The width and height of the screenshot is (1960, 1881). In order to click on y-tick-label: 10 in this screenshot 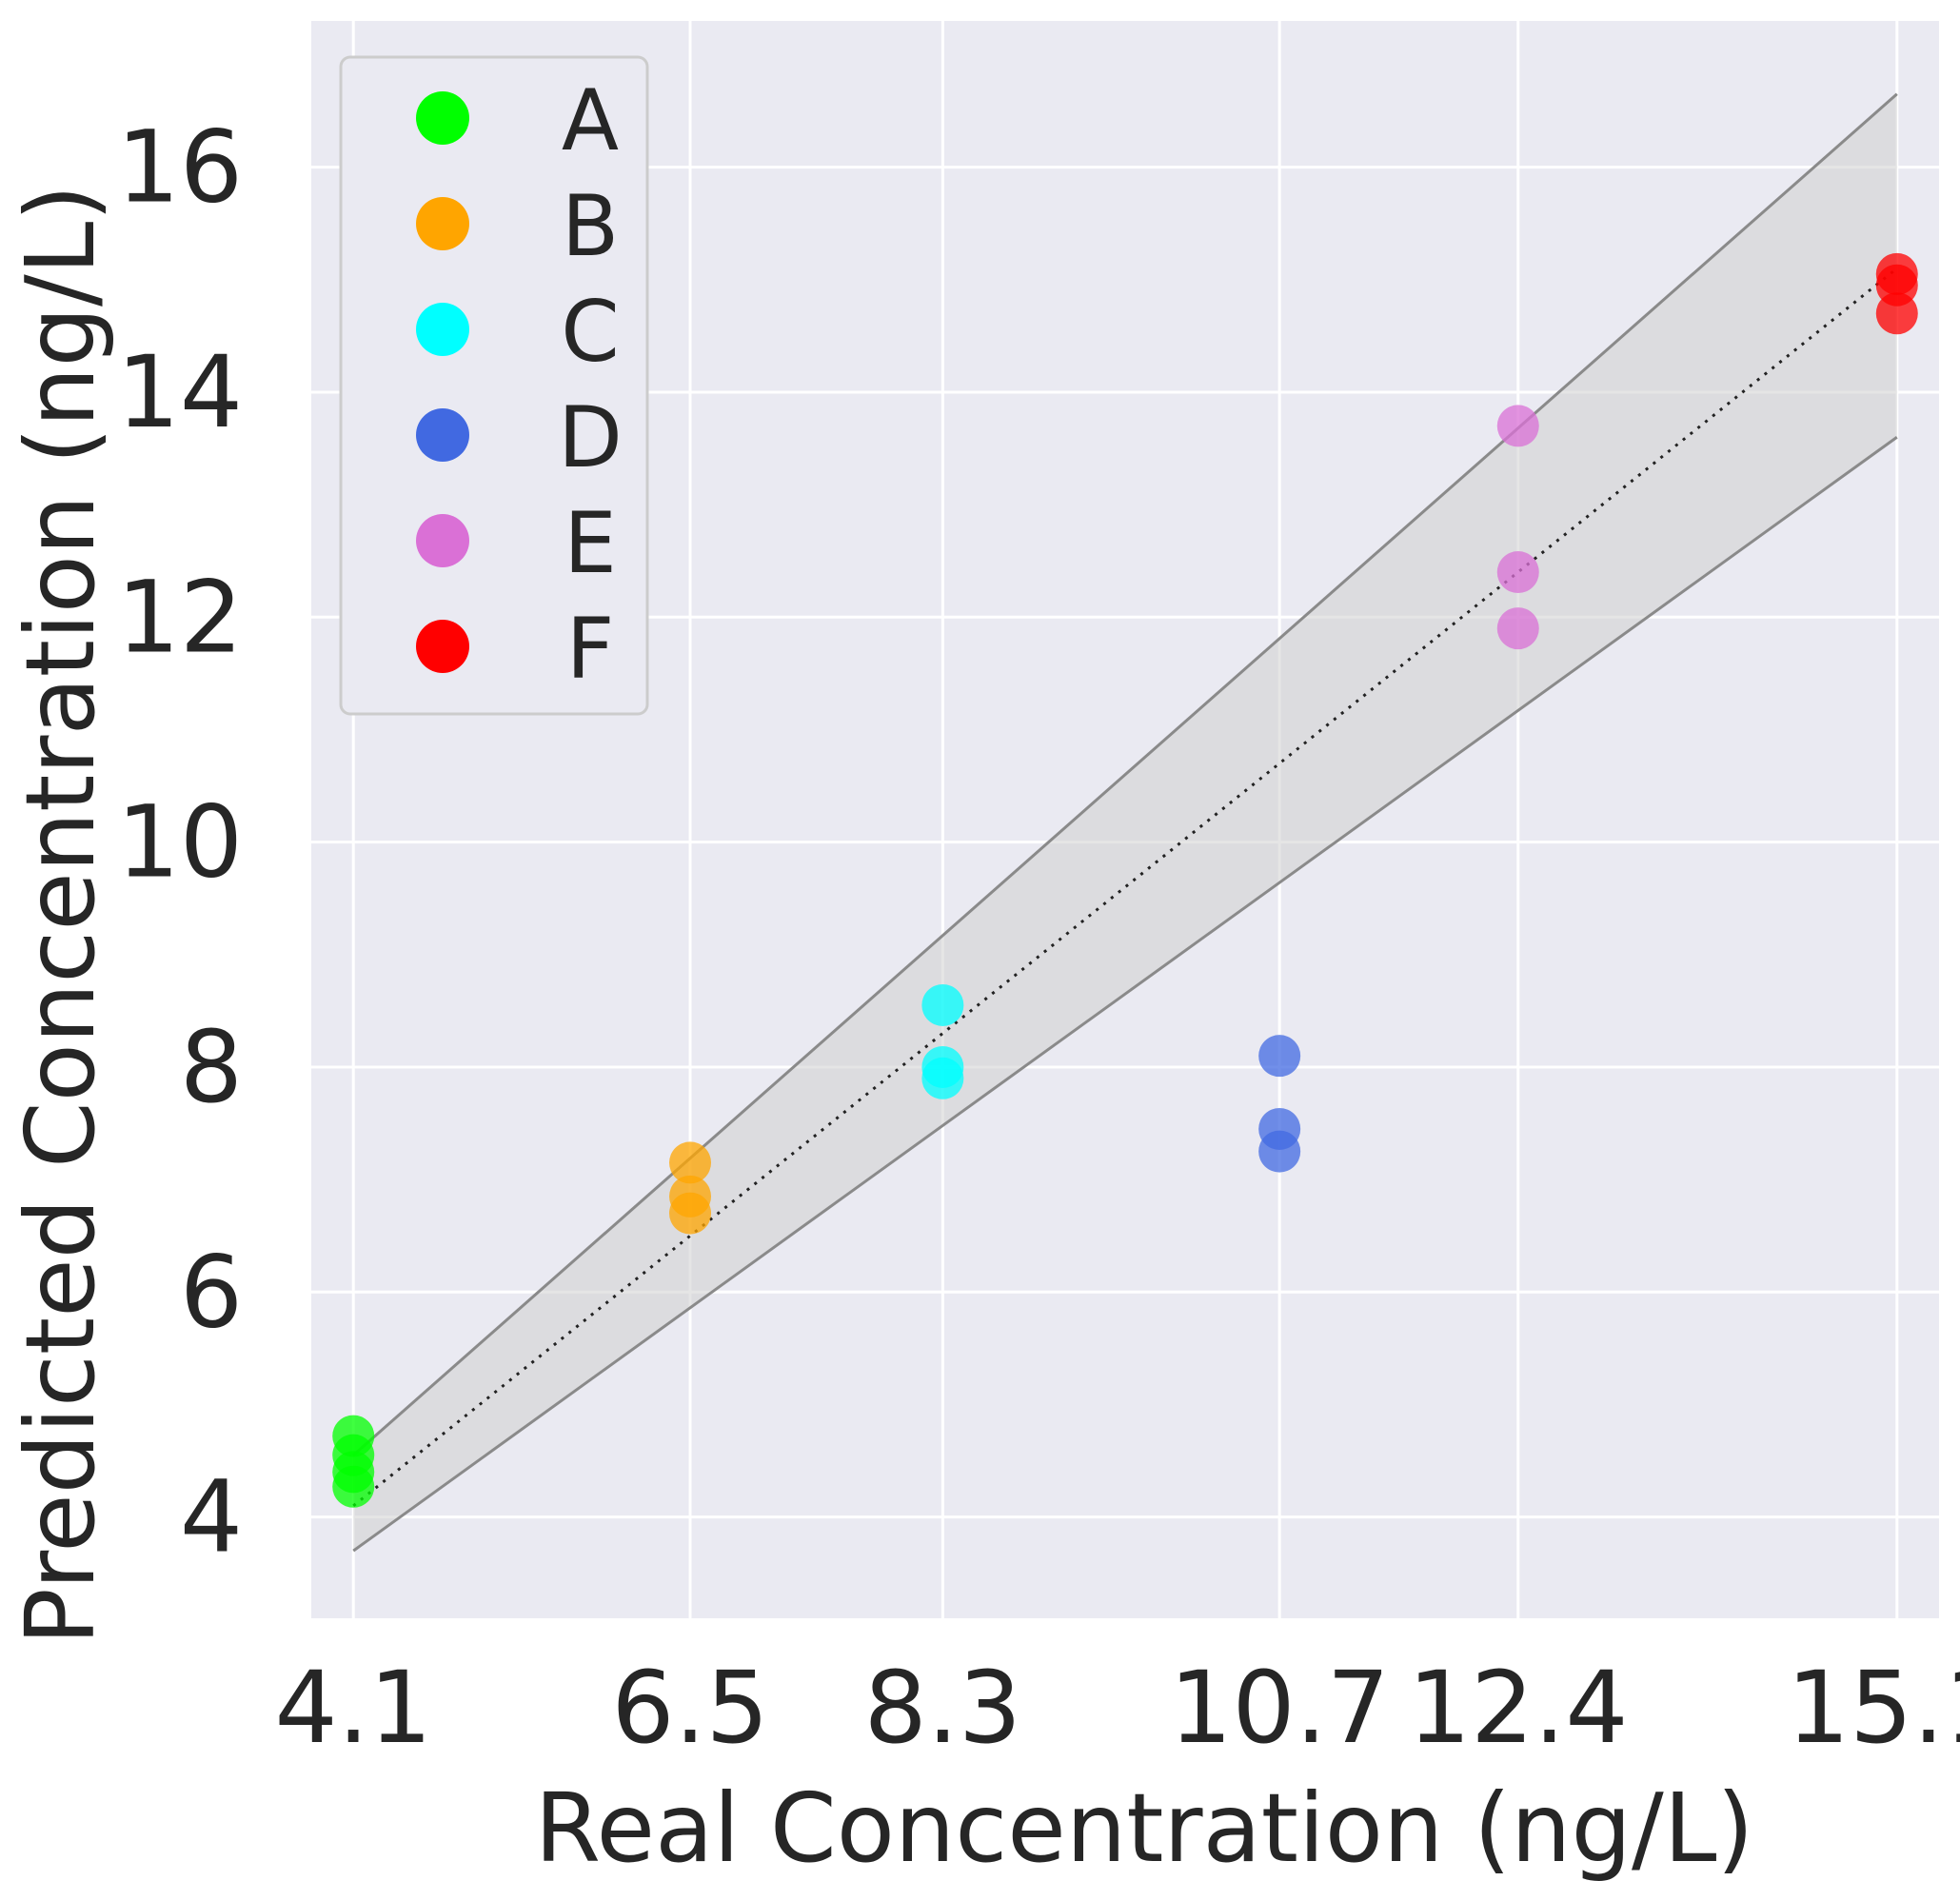, I will do `click(180, 843)`.